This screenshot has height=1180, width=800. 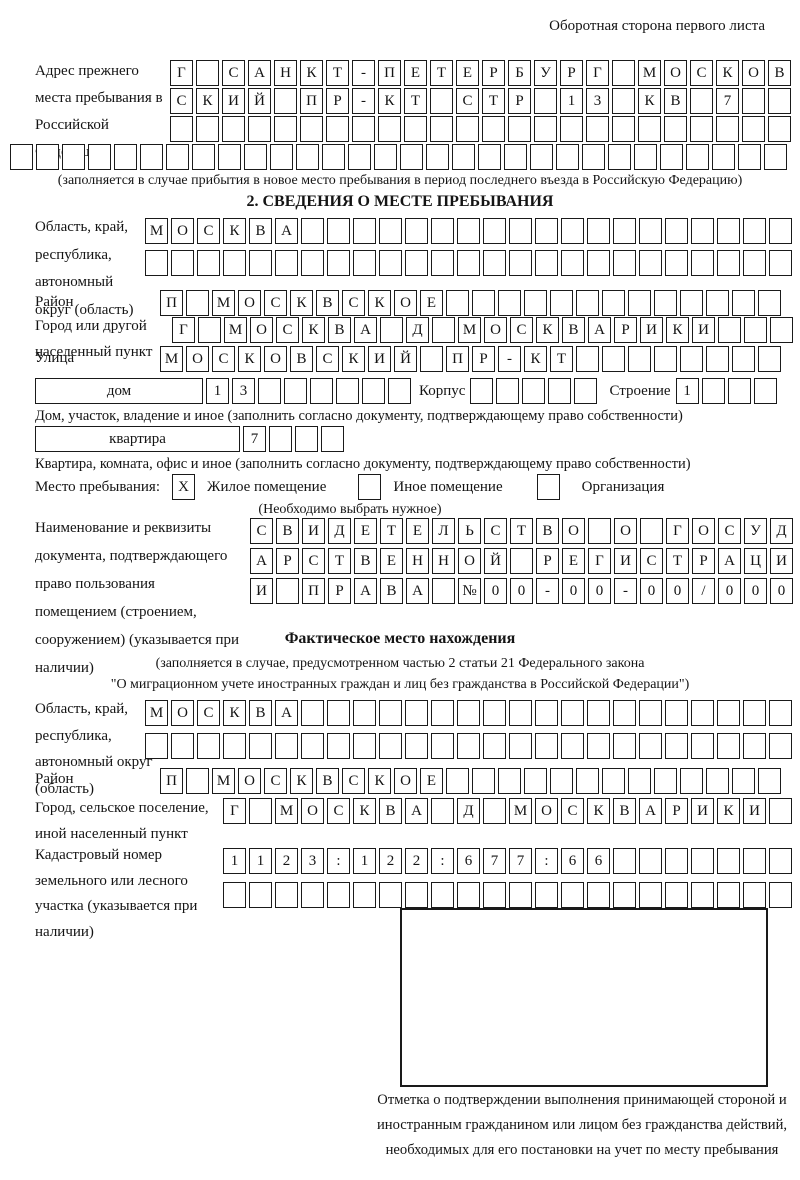 What do you see at coordinates (364, 861) in the screenshot?
I see `char-cell: 1` at bounding box center [364, 861].